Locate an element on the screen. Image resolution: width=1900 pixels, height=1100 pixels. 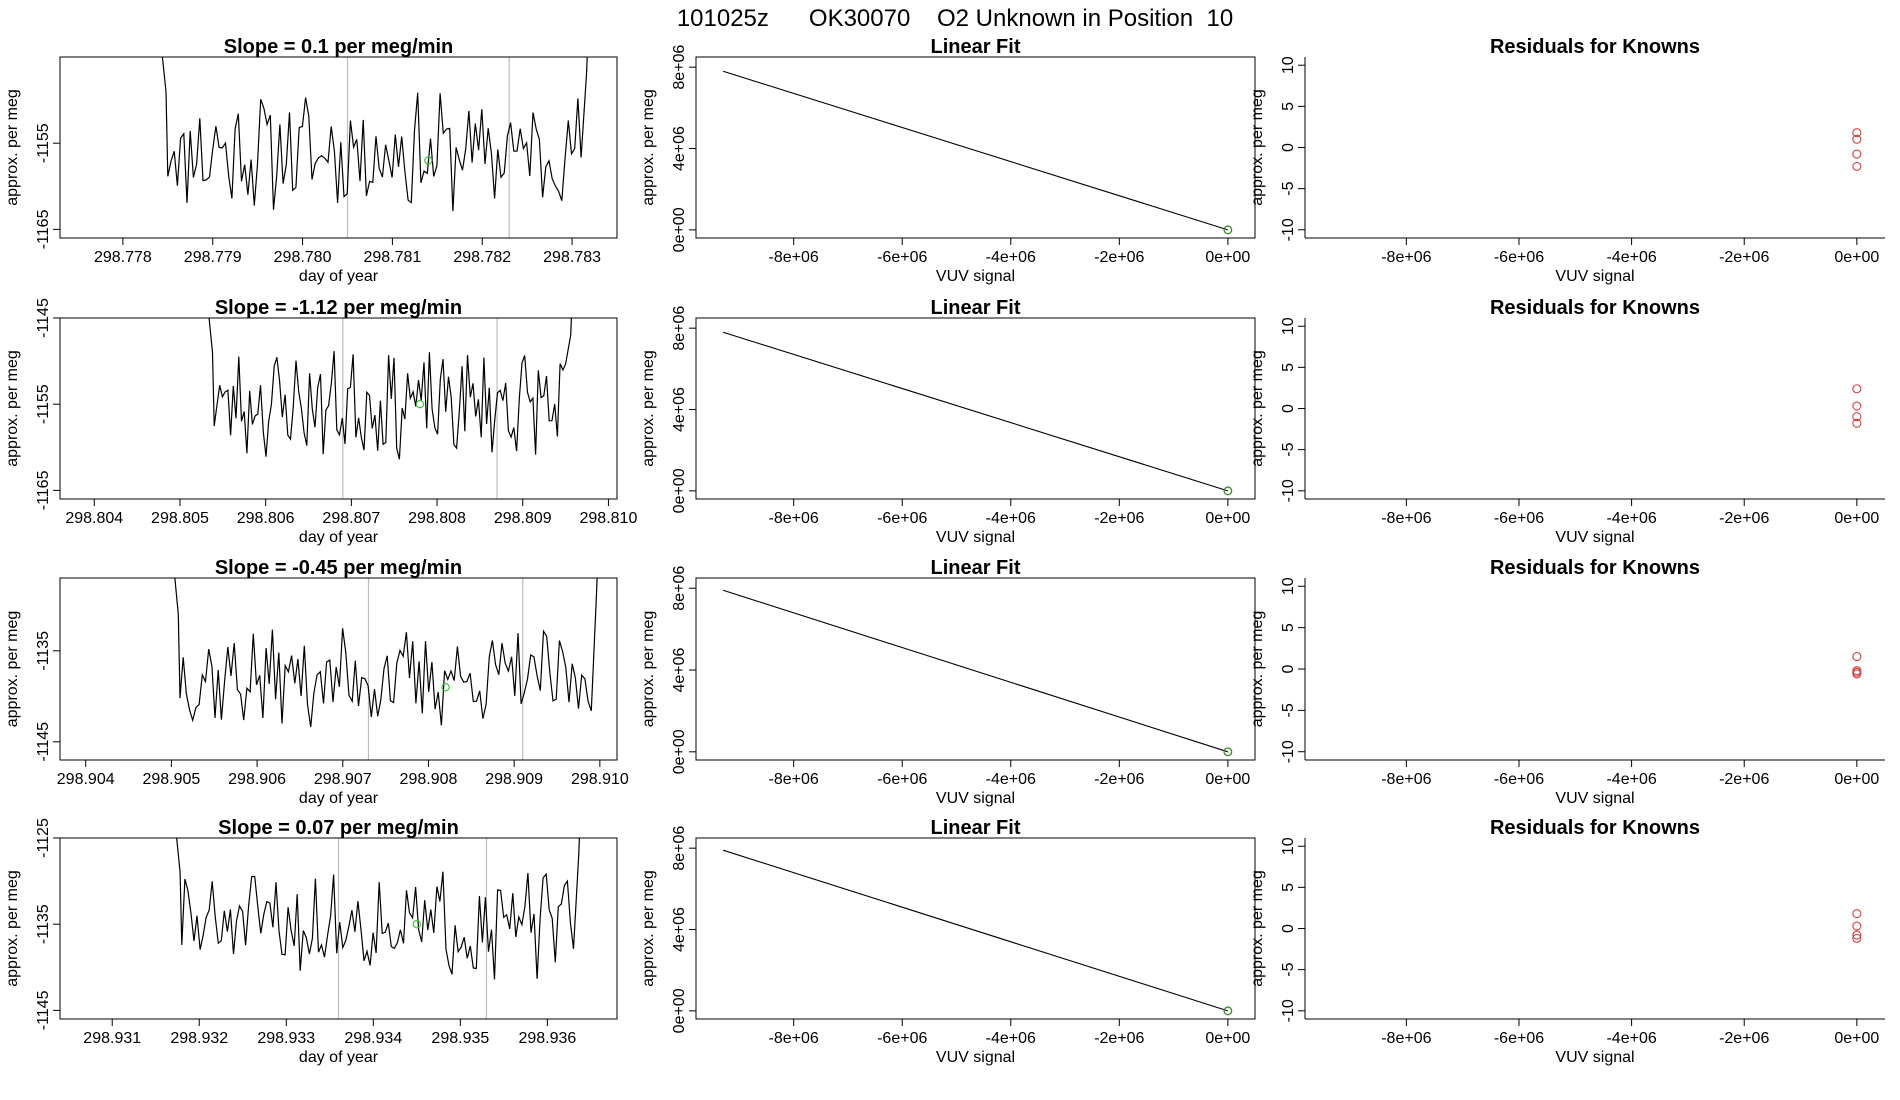
x-tick-label: 298.908 is located at coordinates (429, 779).